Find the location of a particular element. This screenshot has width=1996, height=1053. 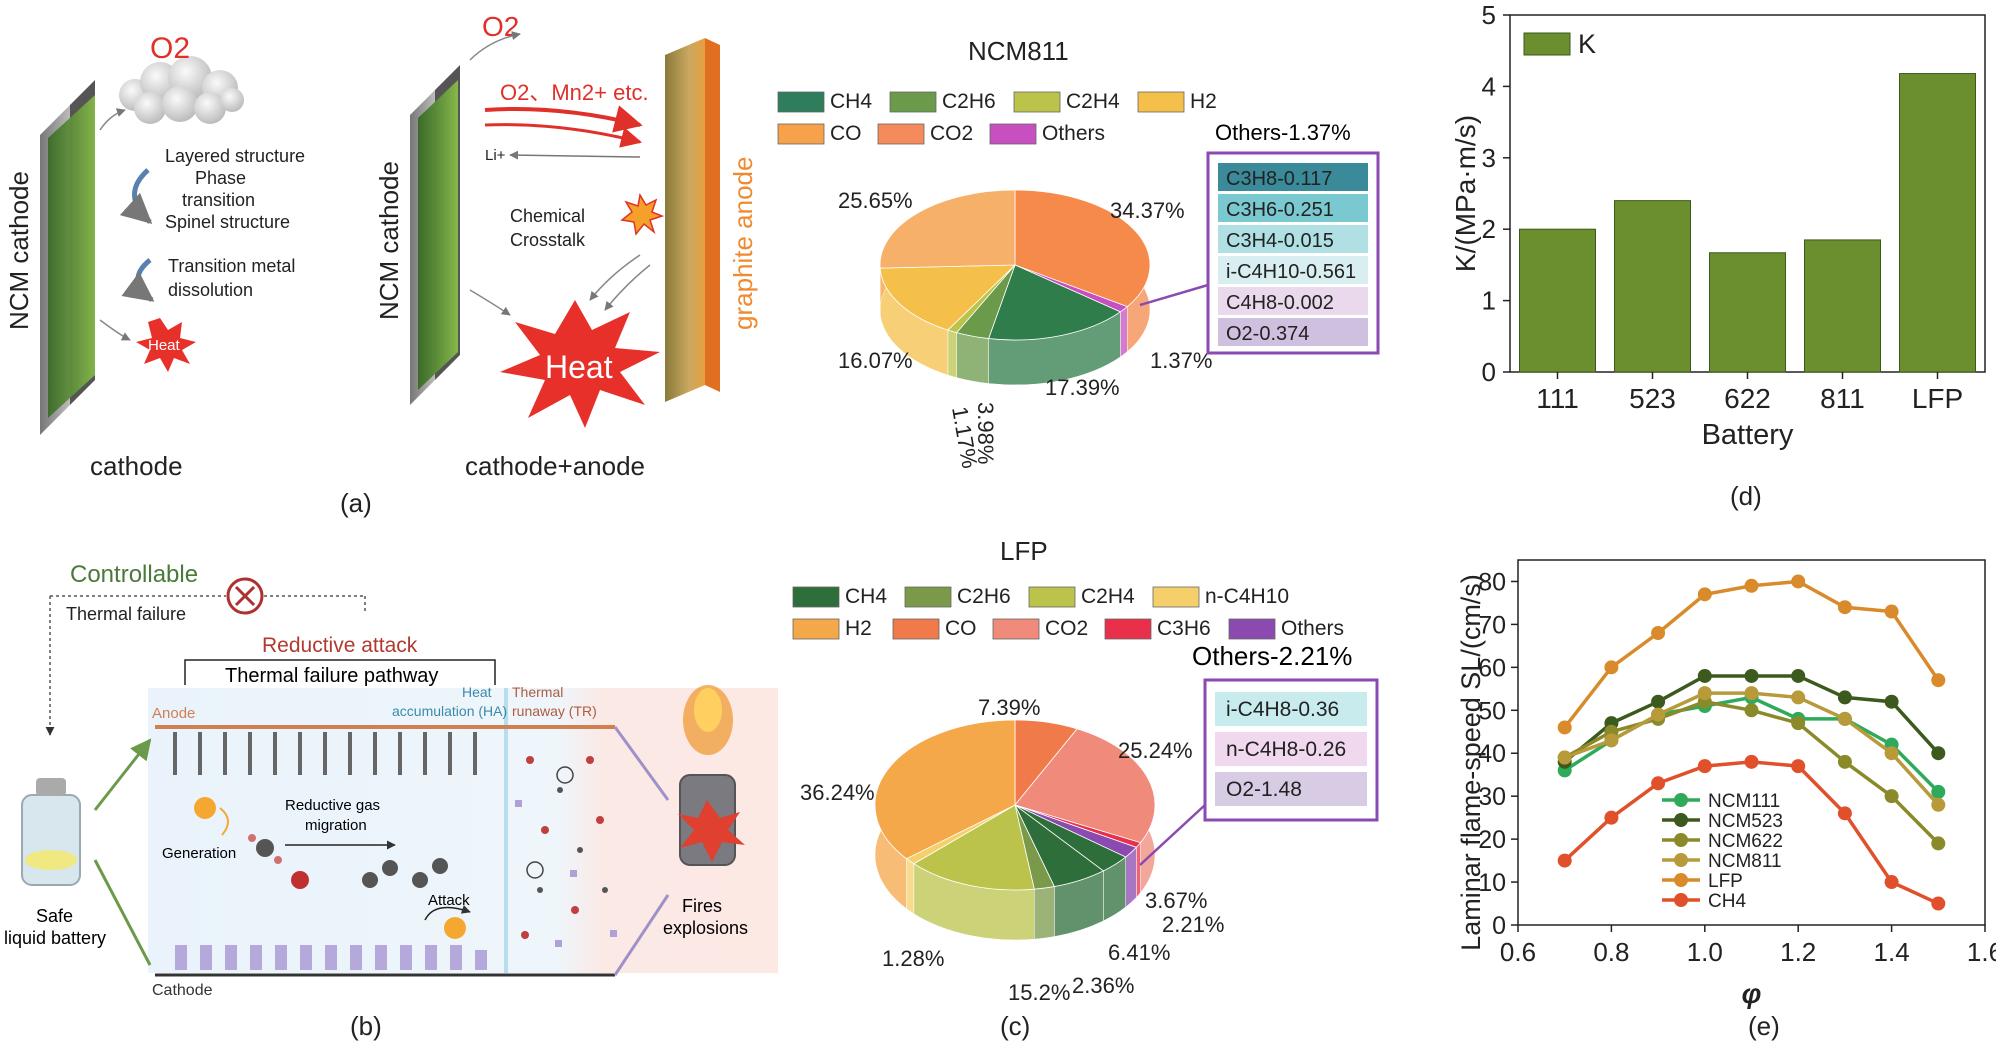

y-tick-label: 1 is located at coordinates (1489, 301).